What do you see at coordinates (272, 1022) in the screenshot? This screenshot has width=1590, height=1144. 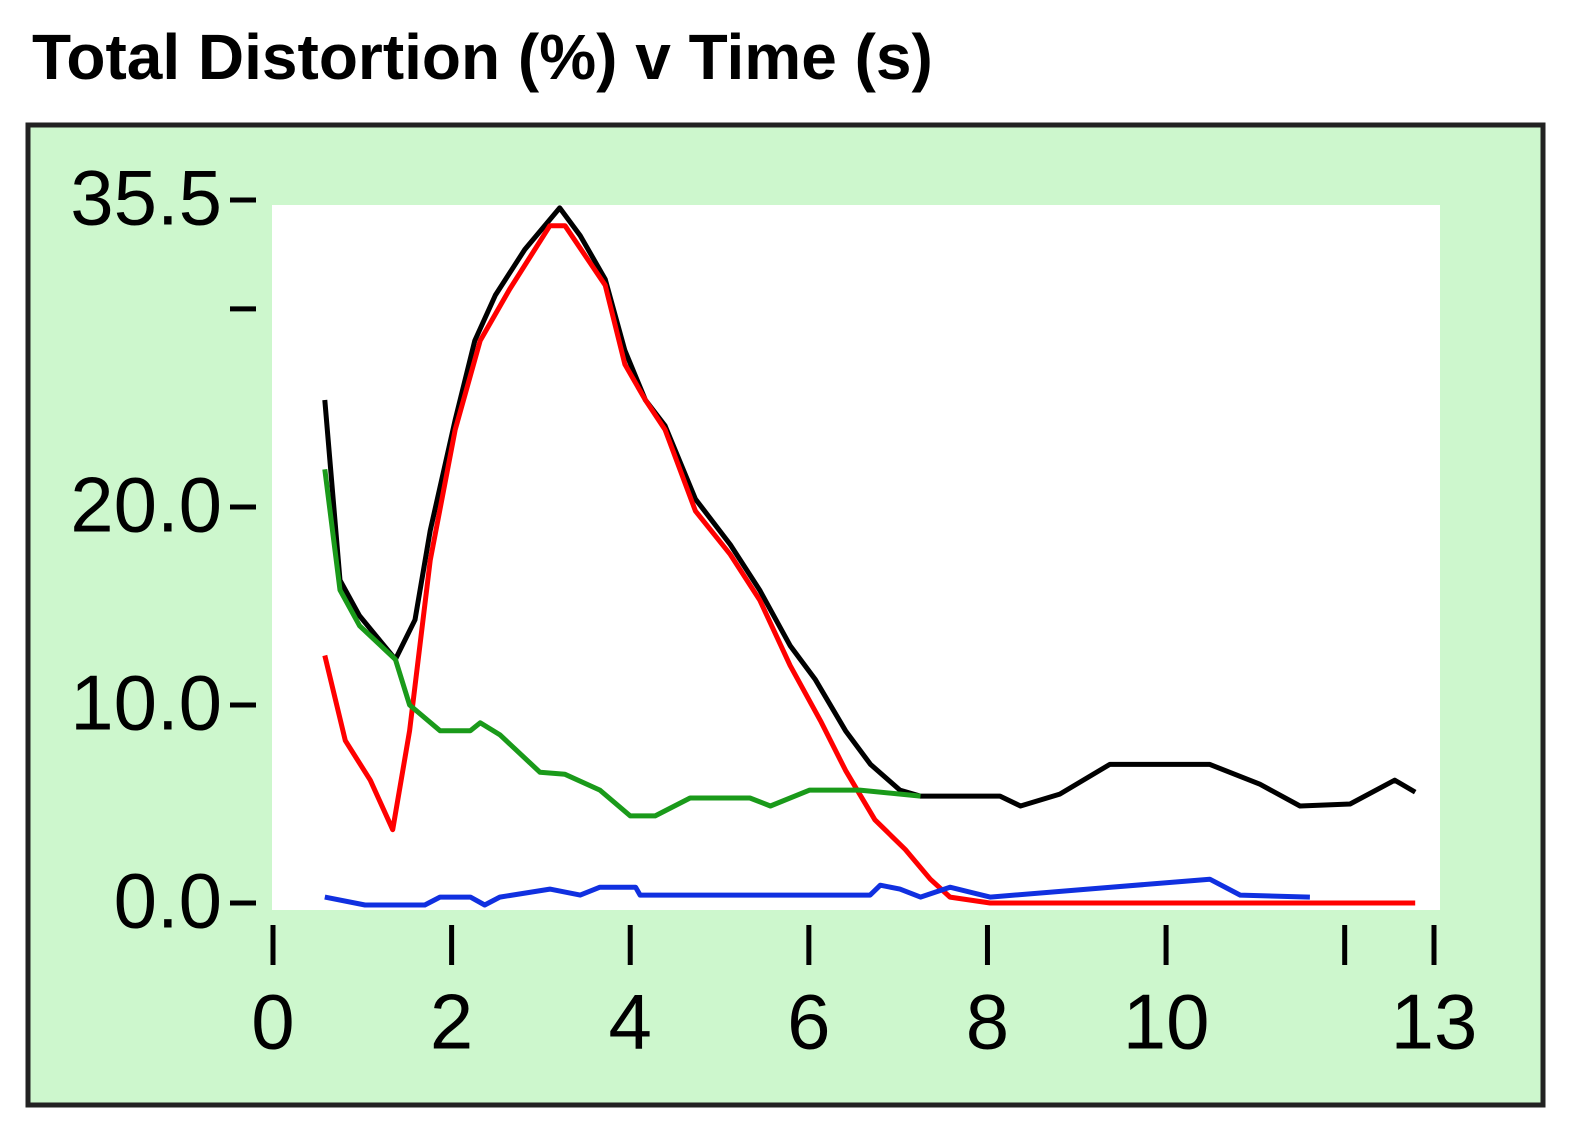 I see `x-tick-label: 0` at bounding box center [272, 1022].